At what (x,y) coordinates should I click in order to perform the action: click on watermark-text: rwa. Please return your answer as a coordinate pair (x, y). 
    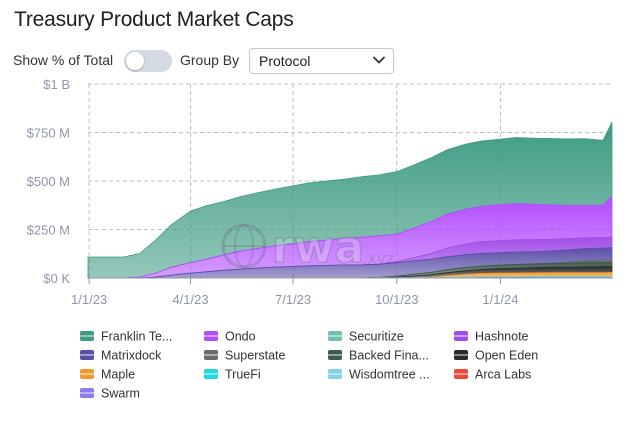
    Looking at the image, I should click on (318, 247).